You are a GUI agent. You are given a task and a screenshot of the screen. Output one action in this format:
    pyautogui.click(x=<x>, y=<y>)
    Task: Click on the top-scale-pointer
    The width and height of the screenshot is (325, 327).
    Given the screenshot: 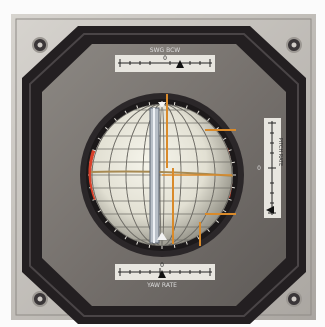 What is the action you would take?
    pyautogui.click(x=180, y=64)
    